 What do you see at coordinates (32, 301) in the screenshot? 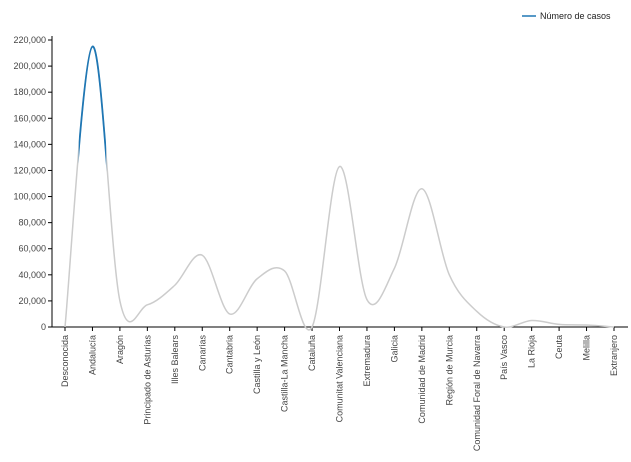
I see `y-tick-label: 20,000` at bounding box center [32, 301].